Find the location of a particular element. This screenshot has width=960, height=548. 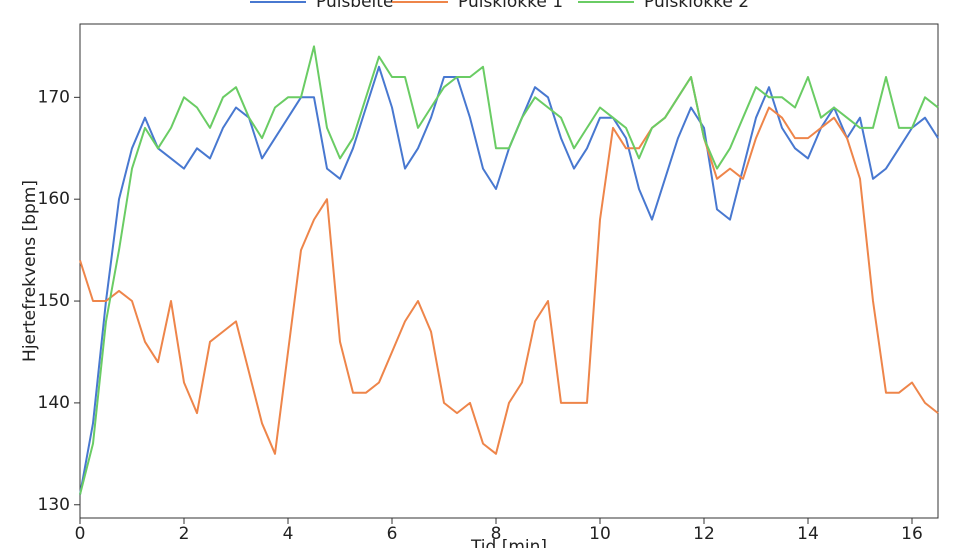

y-tick-label: 130 is located at coordinates (54, 505).